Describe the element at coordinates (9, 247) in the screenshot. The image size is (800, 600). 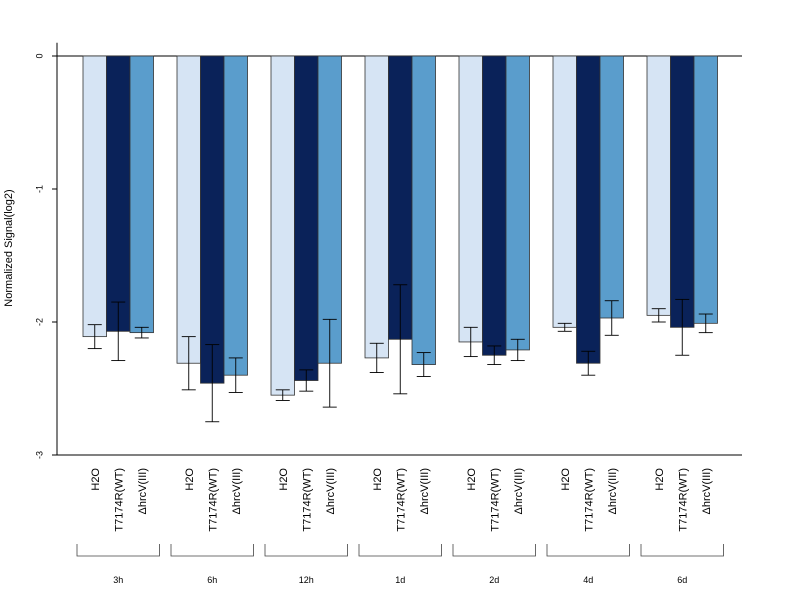
I see `y-axis-title: Normalized Signal(log2)` at that location.